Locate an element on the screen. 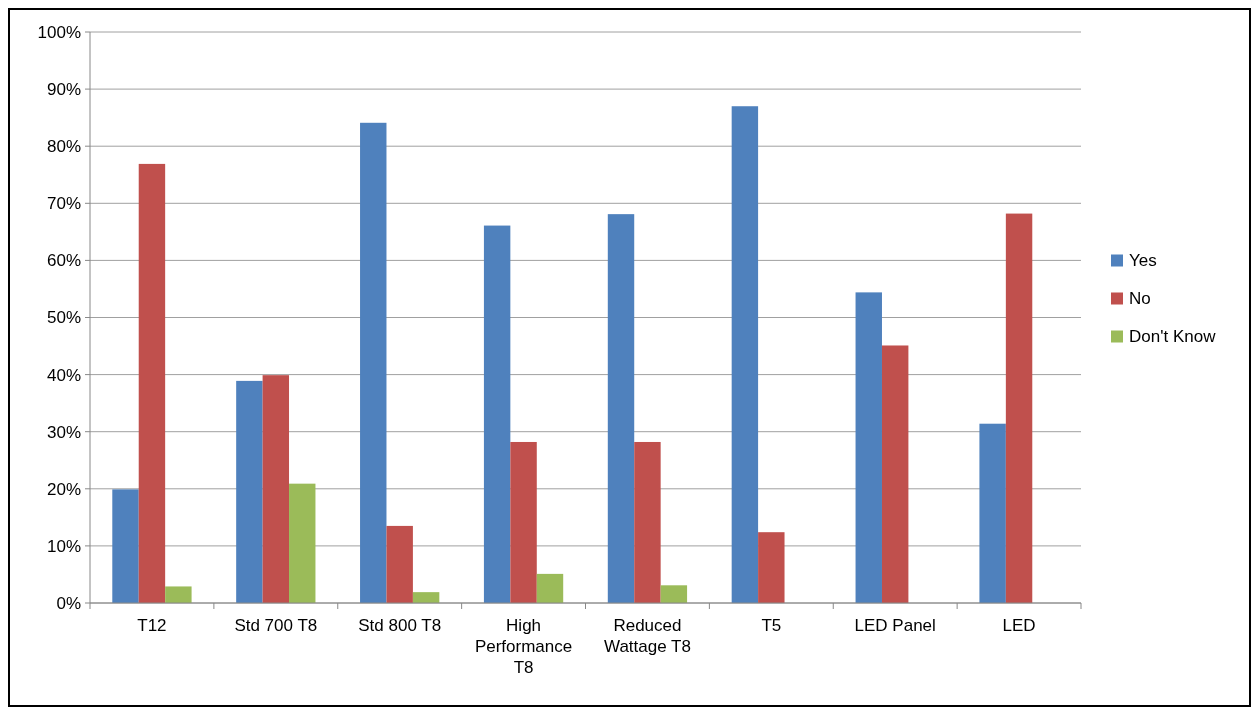 Image resolution: width=1259 pixels, height=715 pixels. x-tick-label: Std 800 T8 is located at coordinates (400, 625).